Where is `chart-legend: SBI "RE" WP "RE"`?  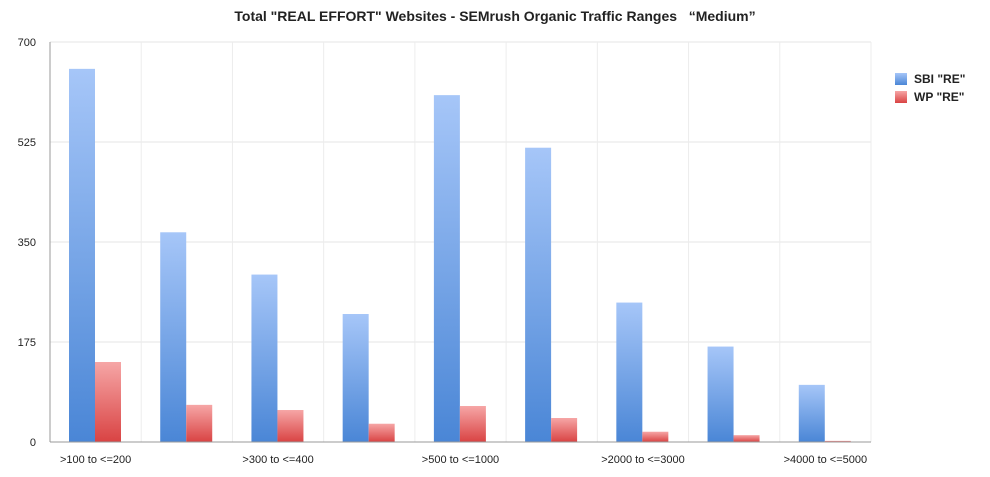 chart-legend: SBI "RE" WP "RE" is located at coordinates (930, 88).